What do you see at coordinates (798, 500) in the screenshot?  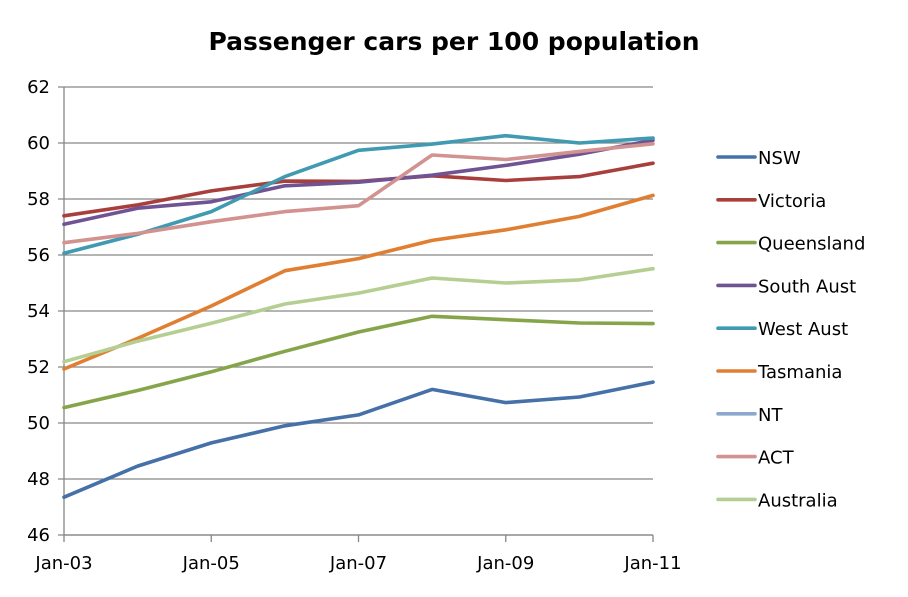 I see `legend-label: Australia` at bounding box center [798, 500].